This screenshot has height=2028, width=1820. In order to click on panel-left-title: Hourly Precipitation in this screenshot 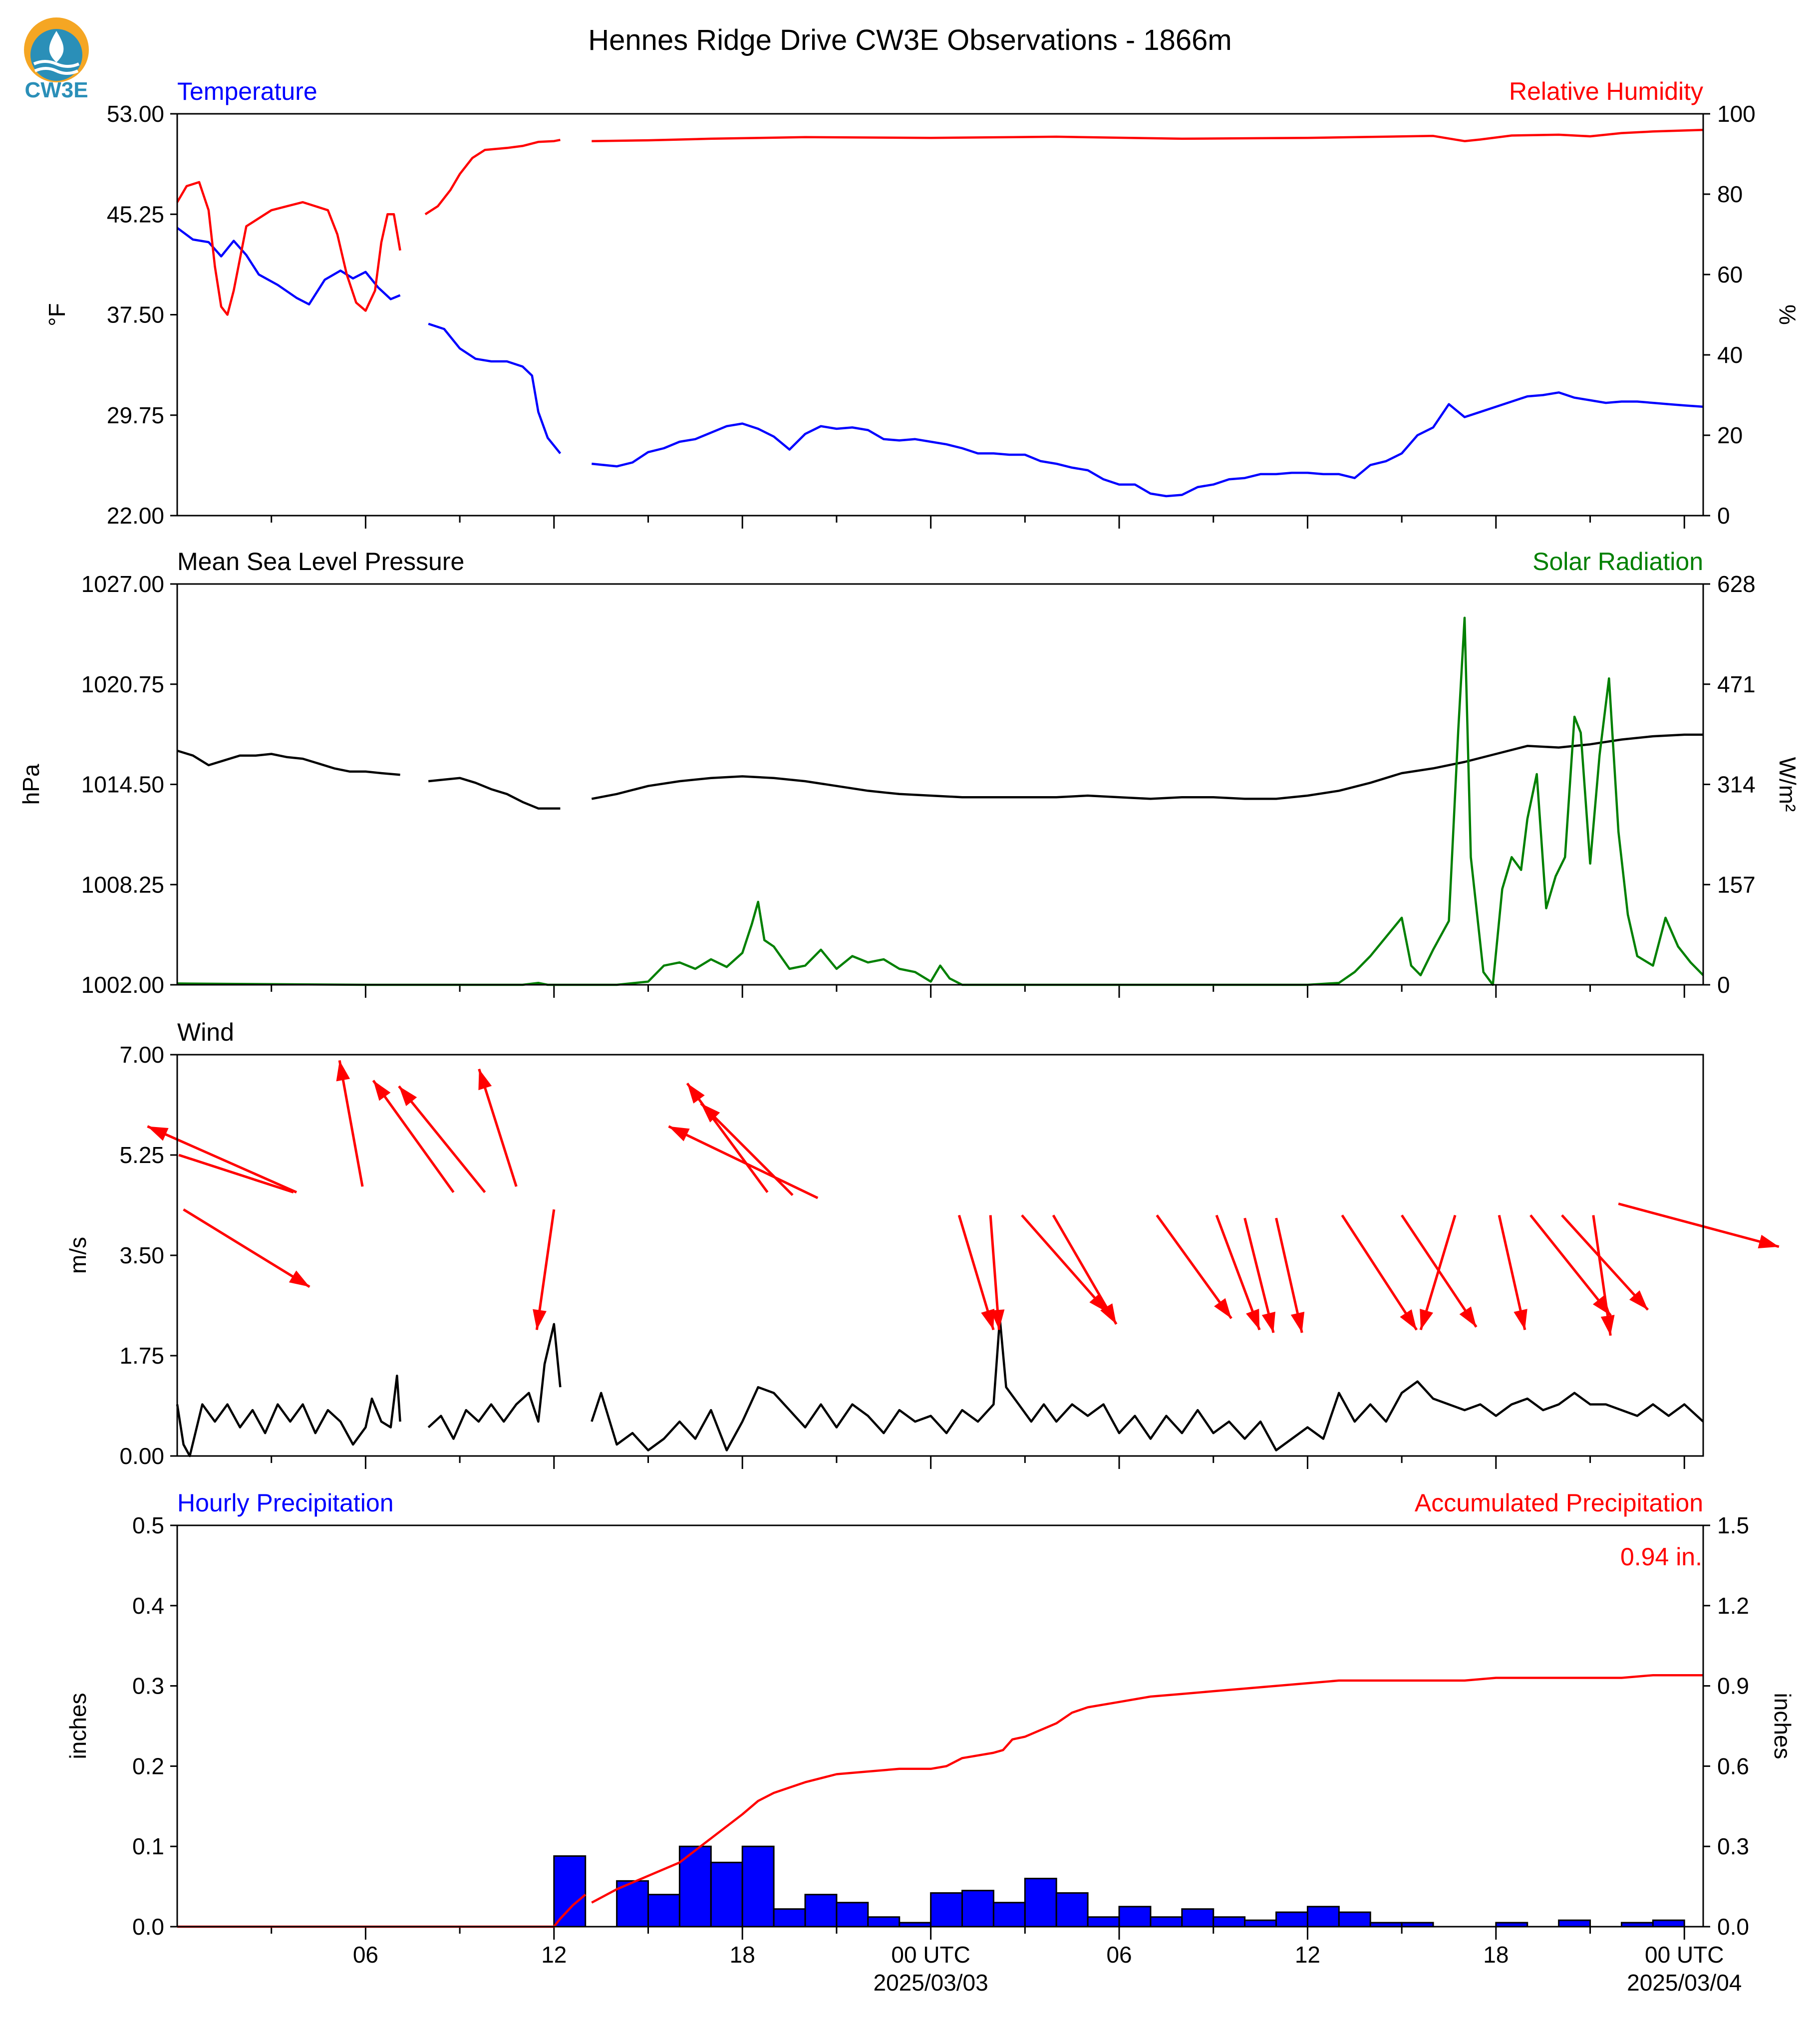, I will do `click(285, 1503)`.